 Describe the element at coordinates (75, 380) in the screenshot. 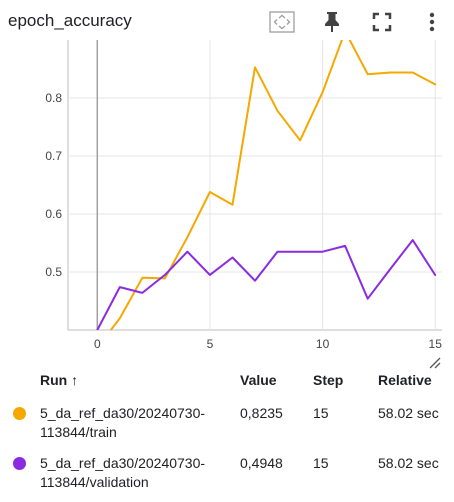

I see `sort-arrow-icon: ↑` at that location.